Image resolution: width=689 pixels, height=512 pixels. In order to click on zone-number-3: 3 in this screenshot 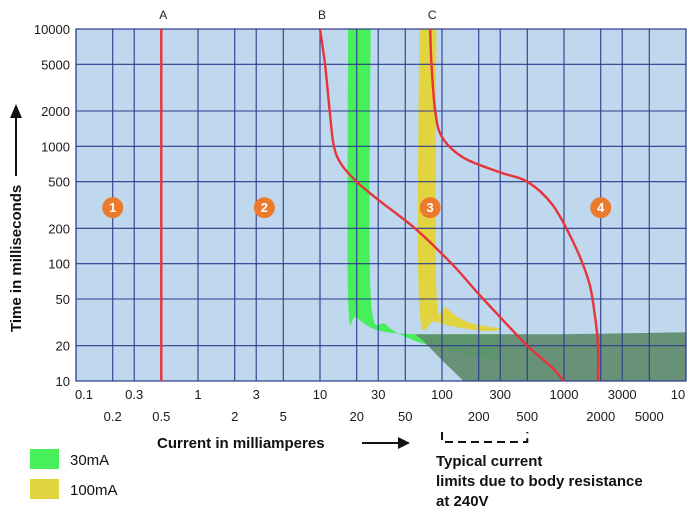, I will do `click(430, 207)`.